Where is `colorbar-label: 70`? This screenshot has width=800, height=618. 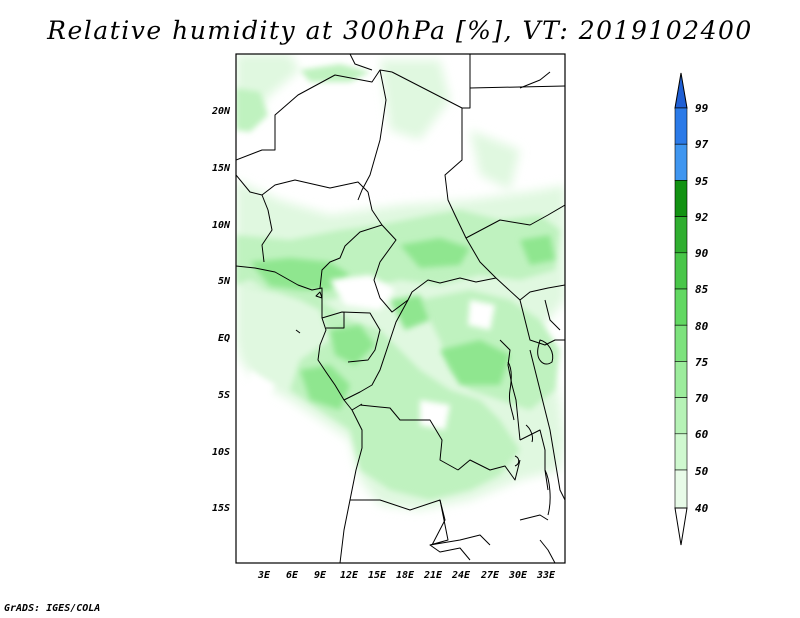
colorbar-label: 70 is located at coordinates (702, 398).